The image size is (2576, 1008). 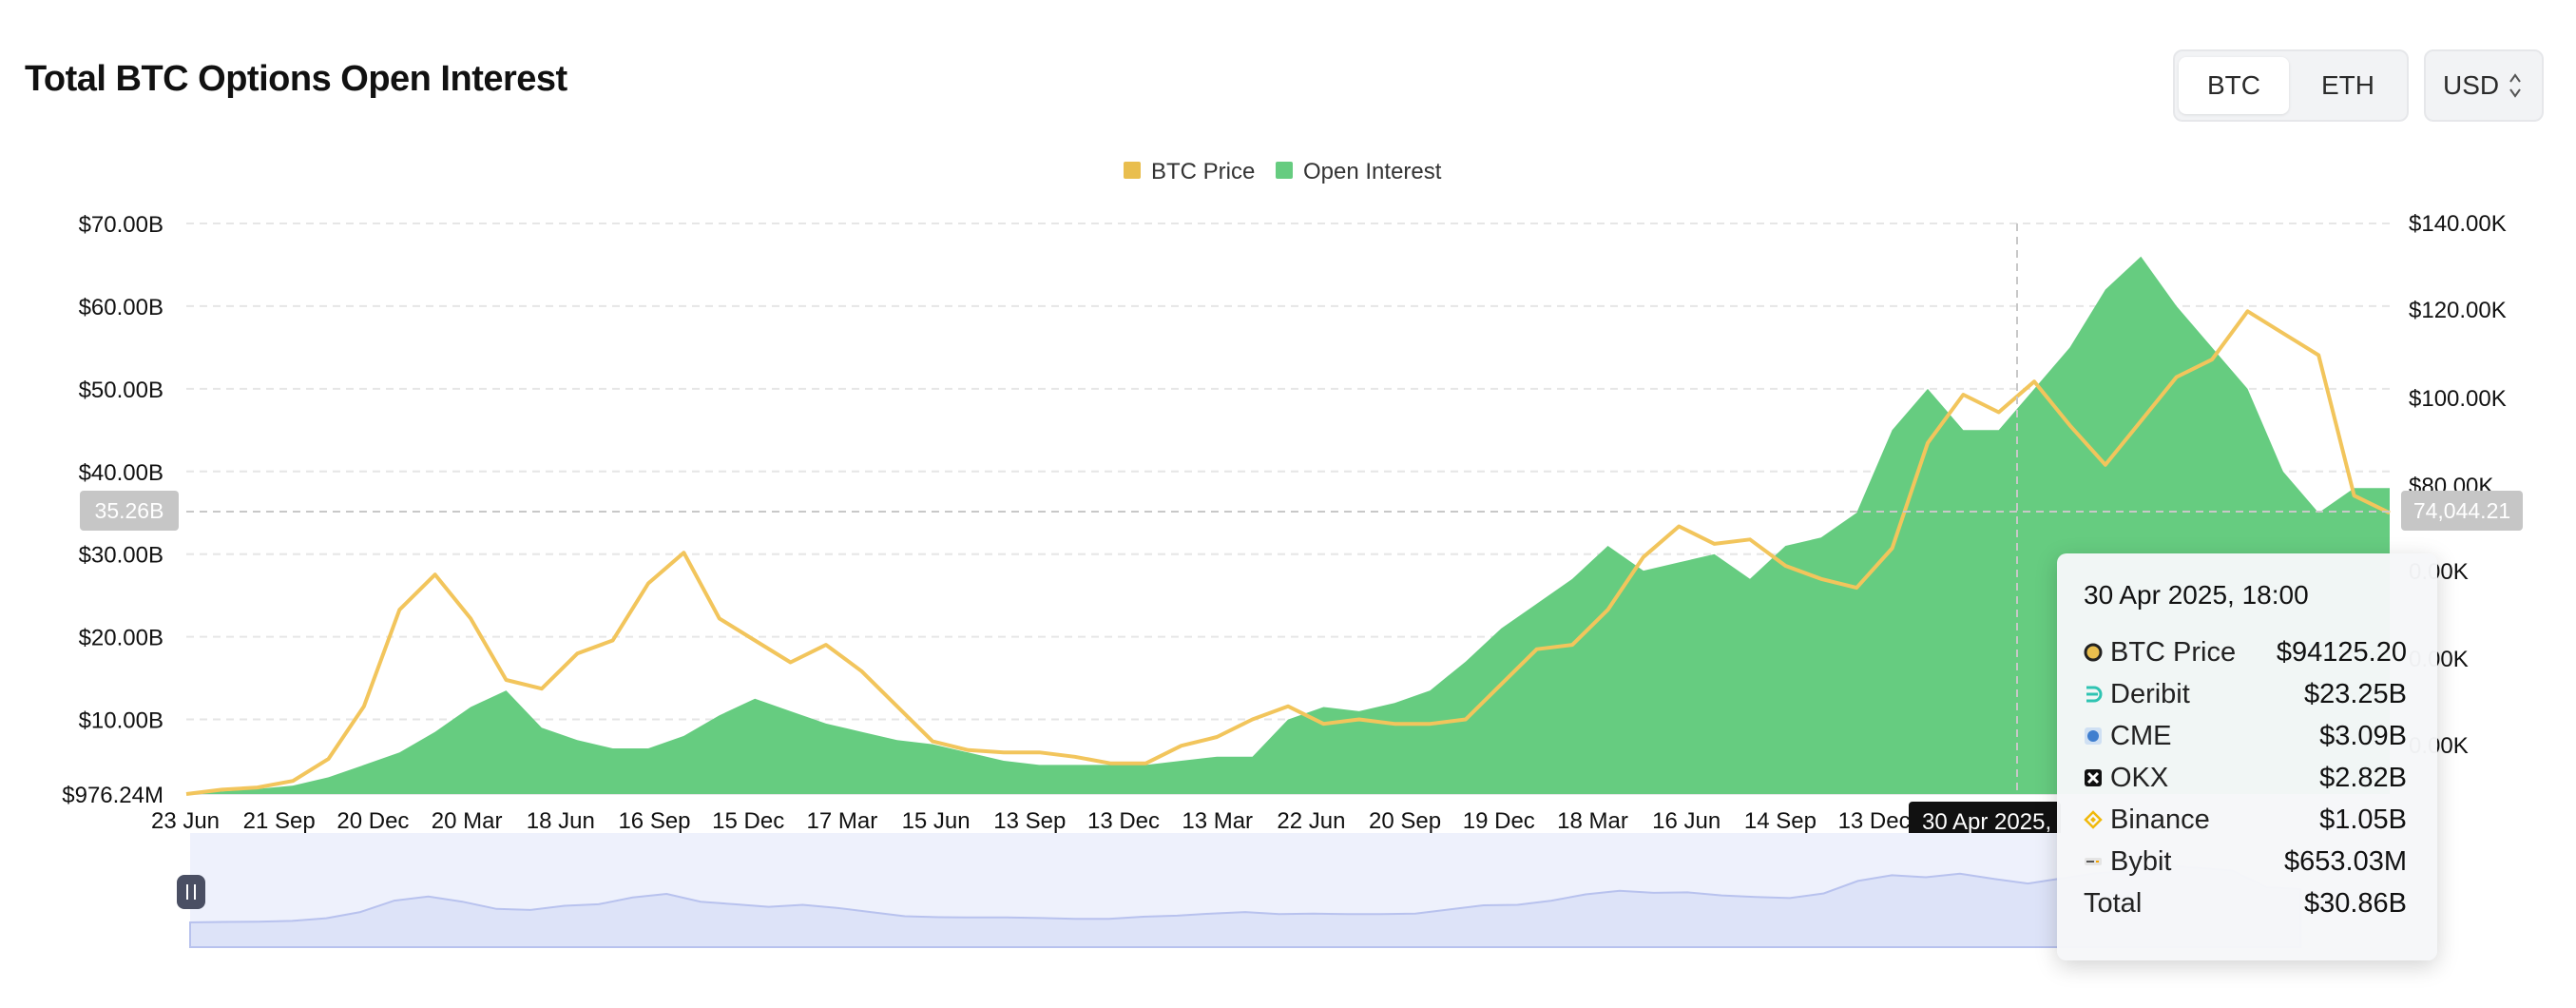 What do you see at coordinates (2458, 310) in the screenshot?
I see `right-axis-tick-label: $120.00K` at bounding box center [2458, 310].